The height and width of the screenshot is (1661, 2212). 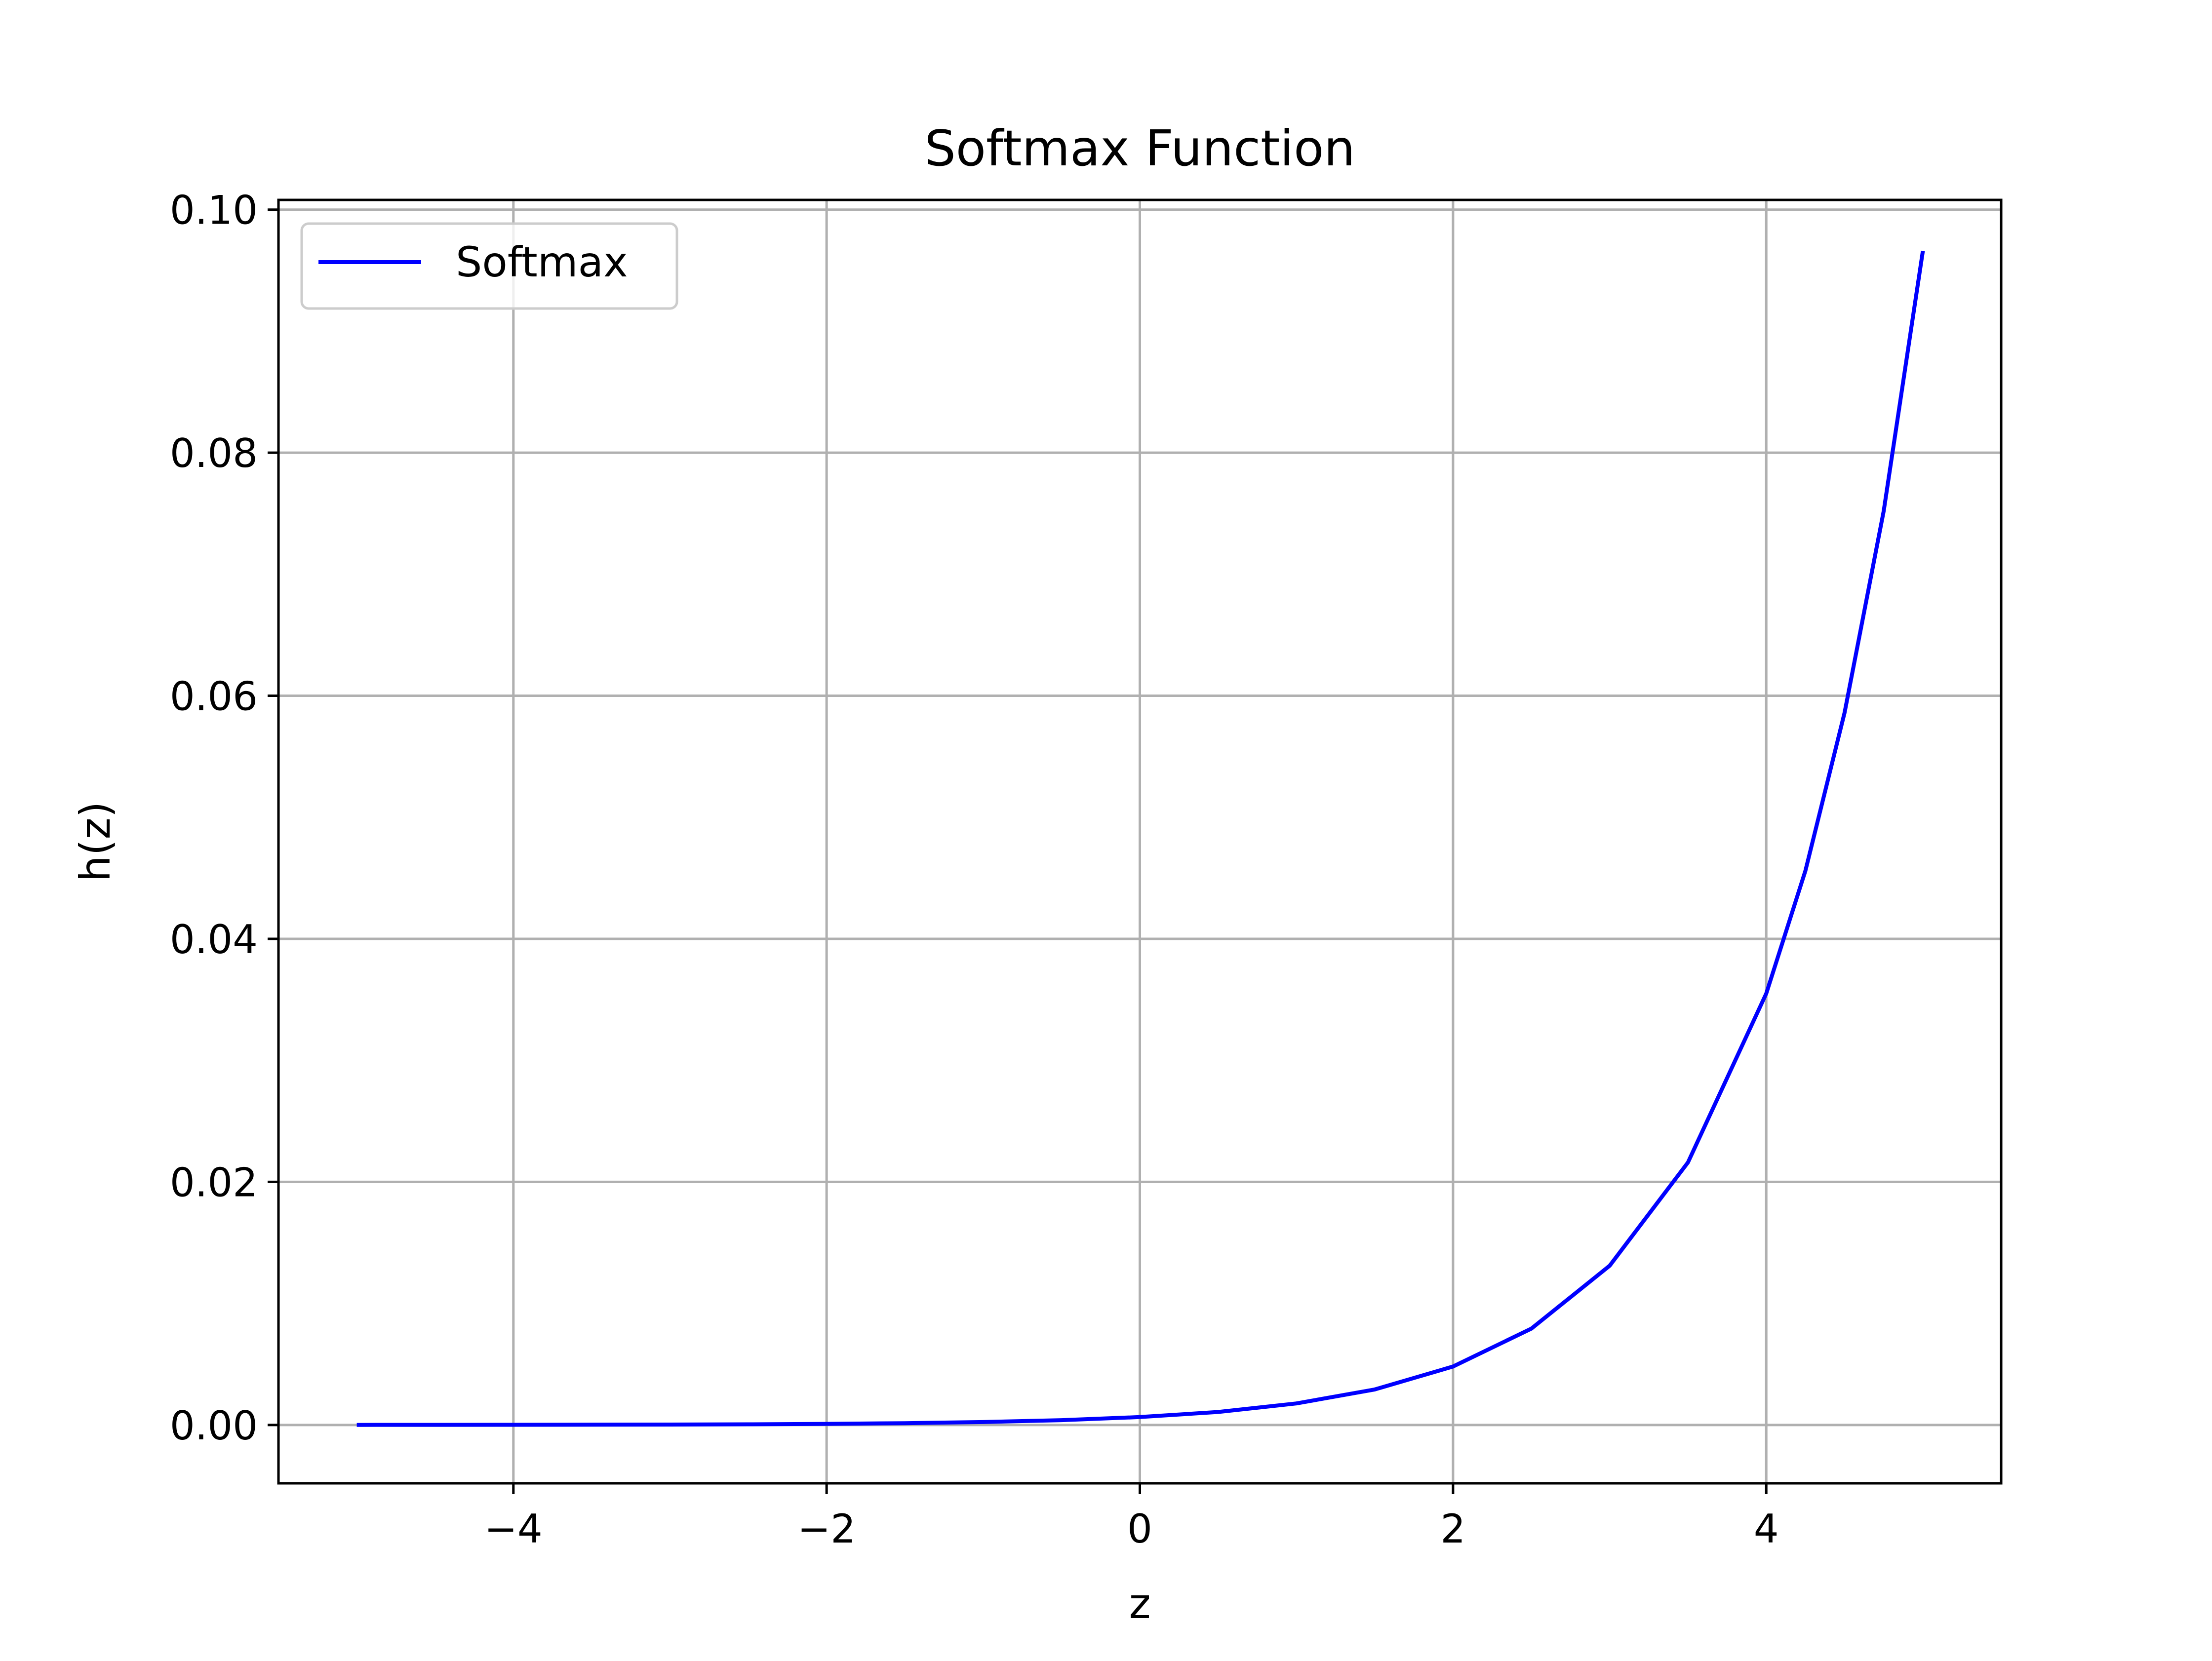 I want to click on y-tick-label: 0.06, so click(x=214, y=697).